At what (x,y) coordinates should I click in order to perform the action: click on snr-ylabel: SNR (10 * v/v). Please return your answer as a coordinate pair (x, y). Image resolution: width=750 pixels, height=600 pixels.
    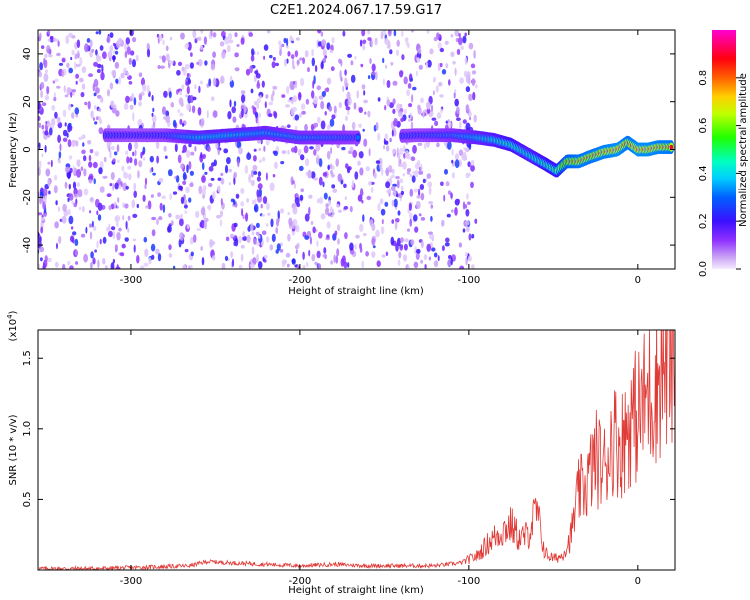
    Looking at the image, I should click on (13, 449).